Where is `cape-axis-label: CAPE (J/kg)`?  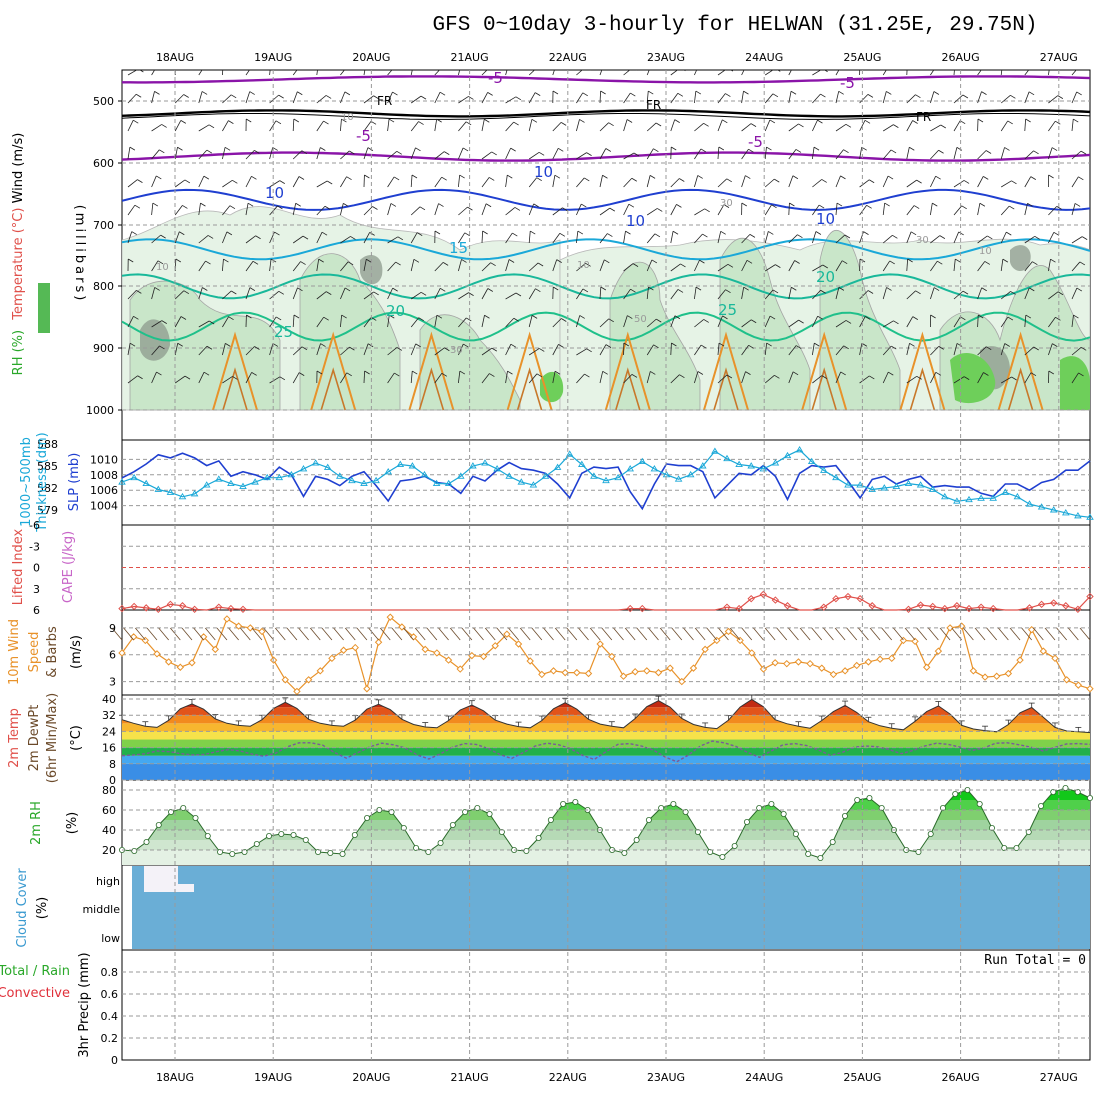 cape-axis-label: CAPE (J/kg) is located at coordinates (68, 567).